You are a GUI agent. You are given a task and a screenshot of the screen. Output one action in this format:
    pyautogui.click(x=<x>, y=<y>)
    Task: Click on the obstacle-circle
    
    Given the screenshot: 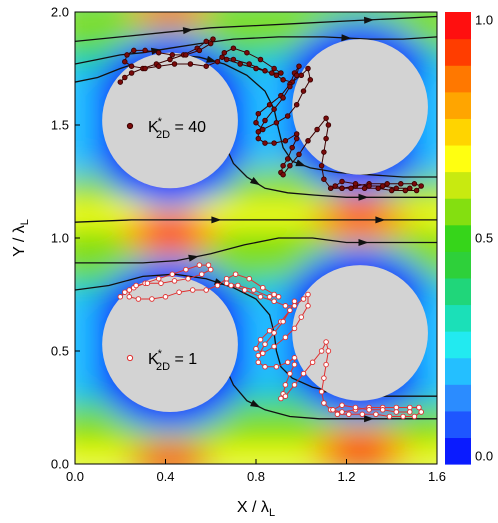 What is the action you would take?
    pyautogui.click(x=360, y=333)
    